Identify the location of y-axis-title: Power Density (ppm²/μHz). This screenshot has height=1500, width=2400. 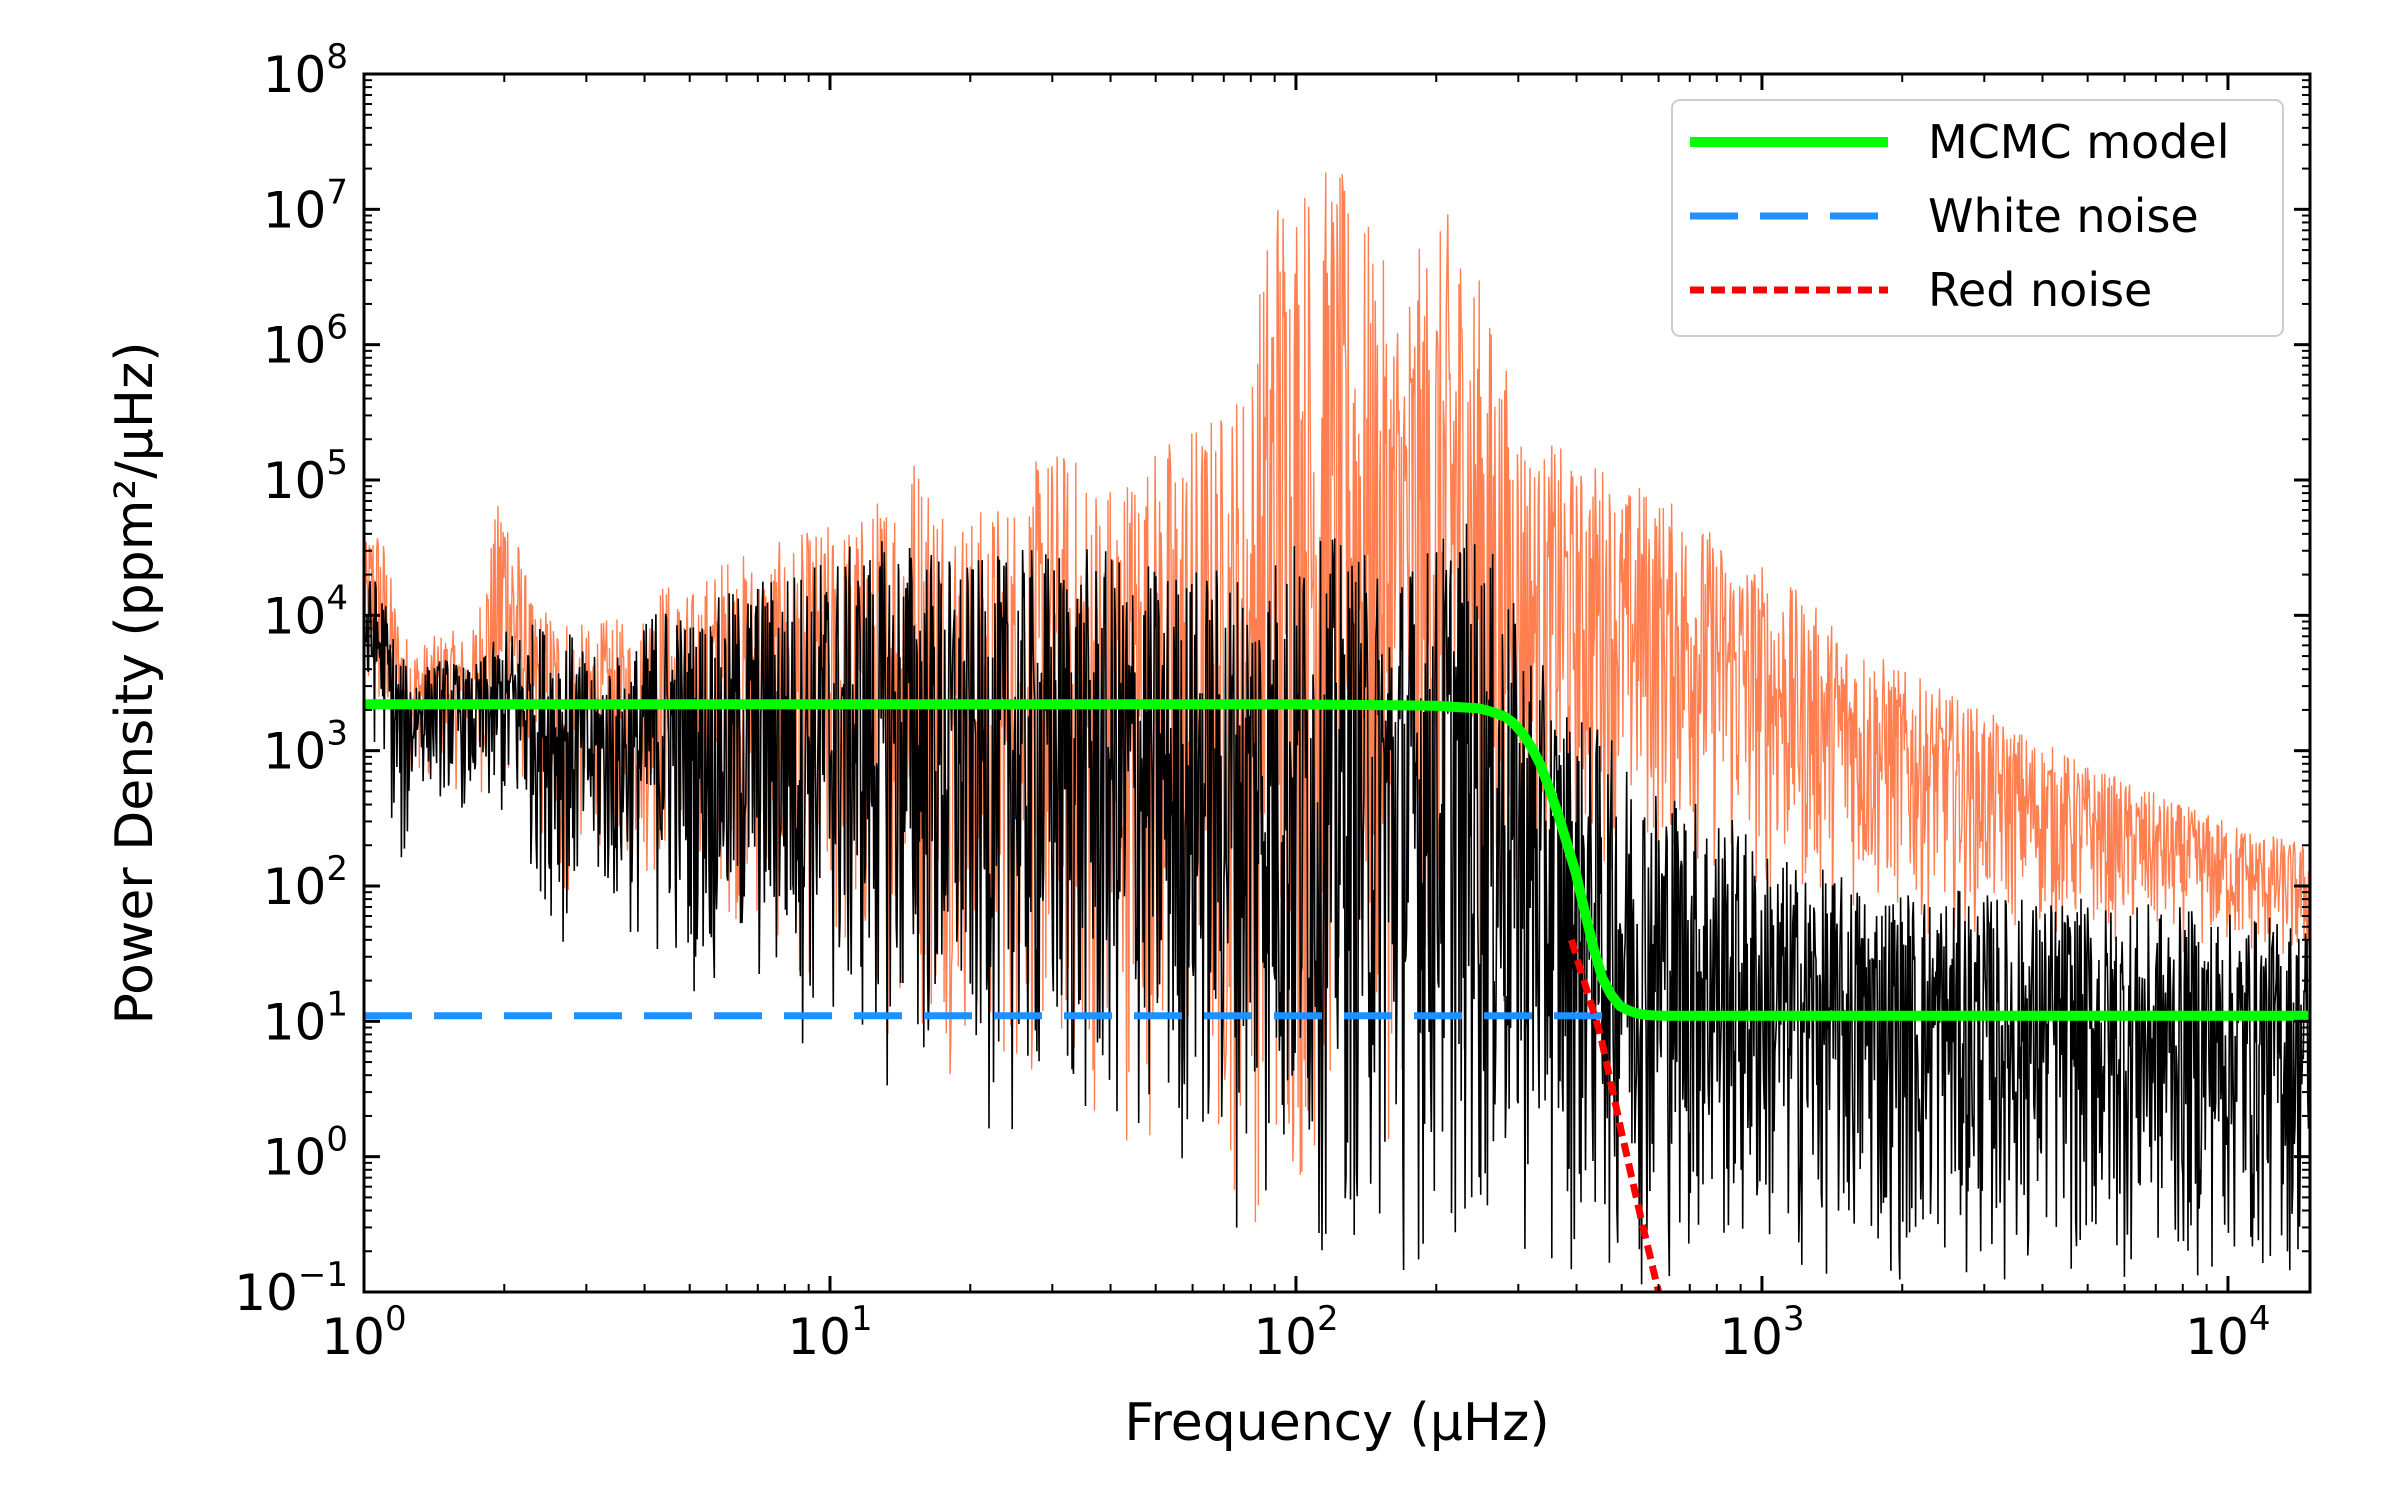
(135, 682).